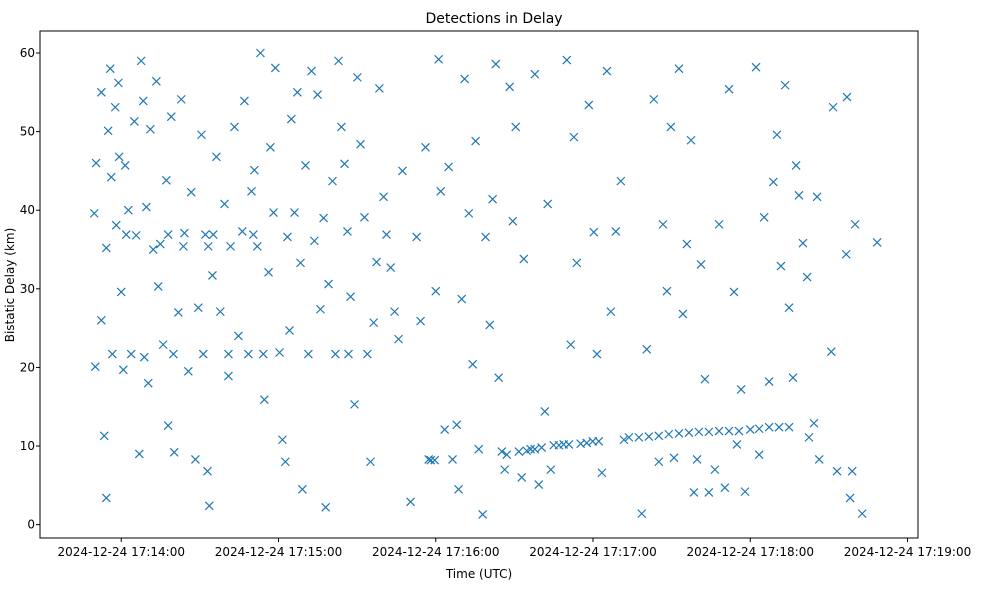 The height and width of the screenshot is (594, 988). What do you see at coordinates (27, 289) in the screenshot?
I see `y-tick-label: 30` at bounding box center [27, 289].